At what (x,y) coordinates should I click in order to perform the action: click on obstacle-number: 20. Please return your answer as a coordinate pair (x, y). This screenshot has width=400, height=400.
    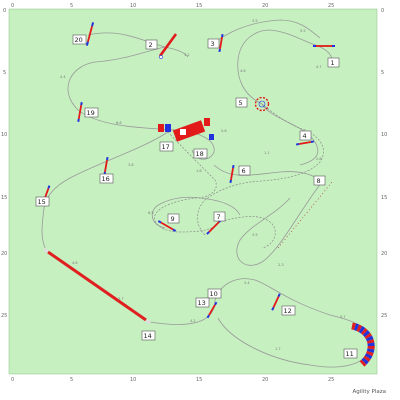
    Looking at the image, I should click on (79, 39).